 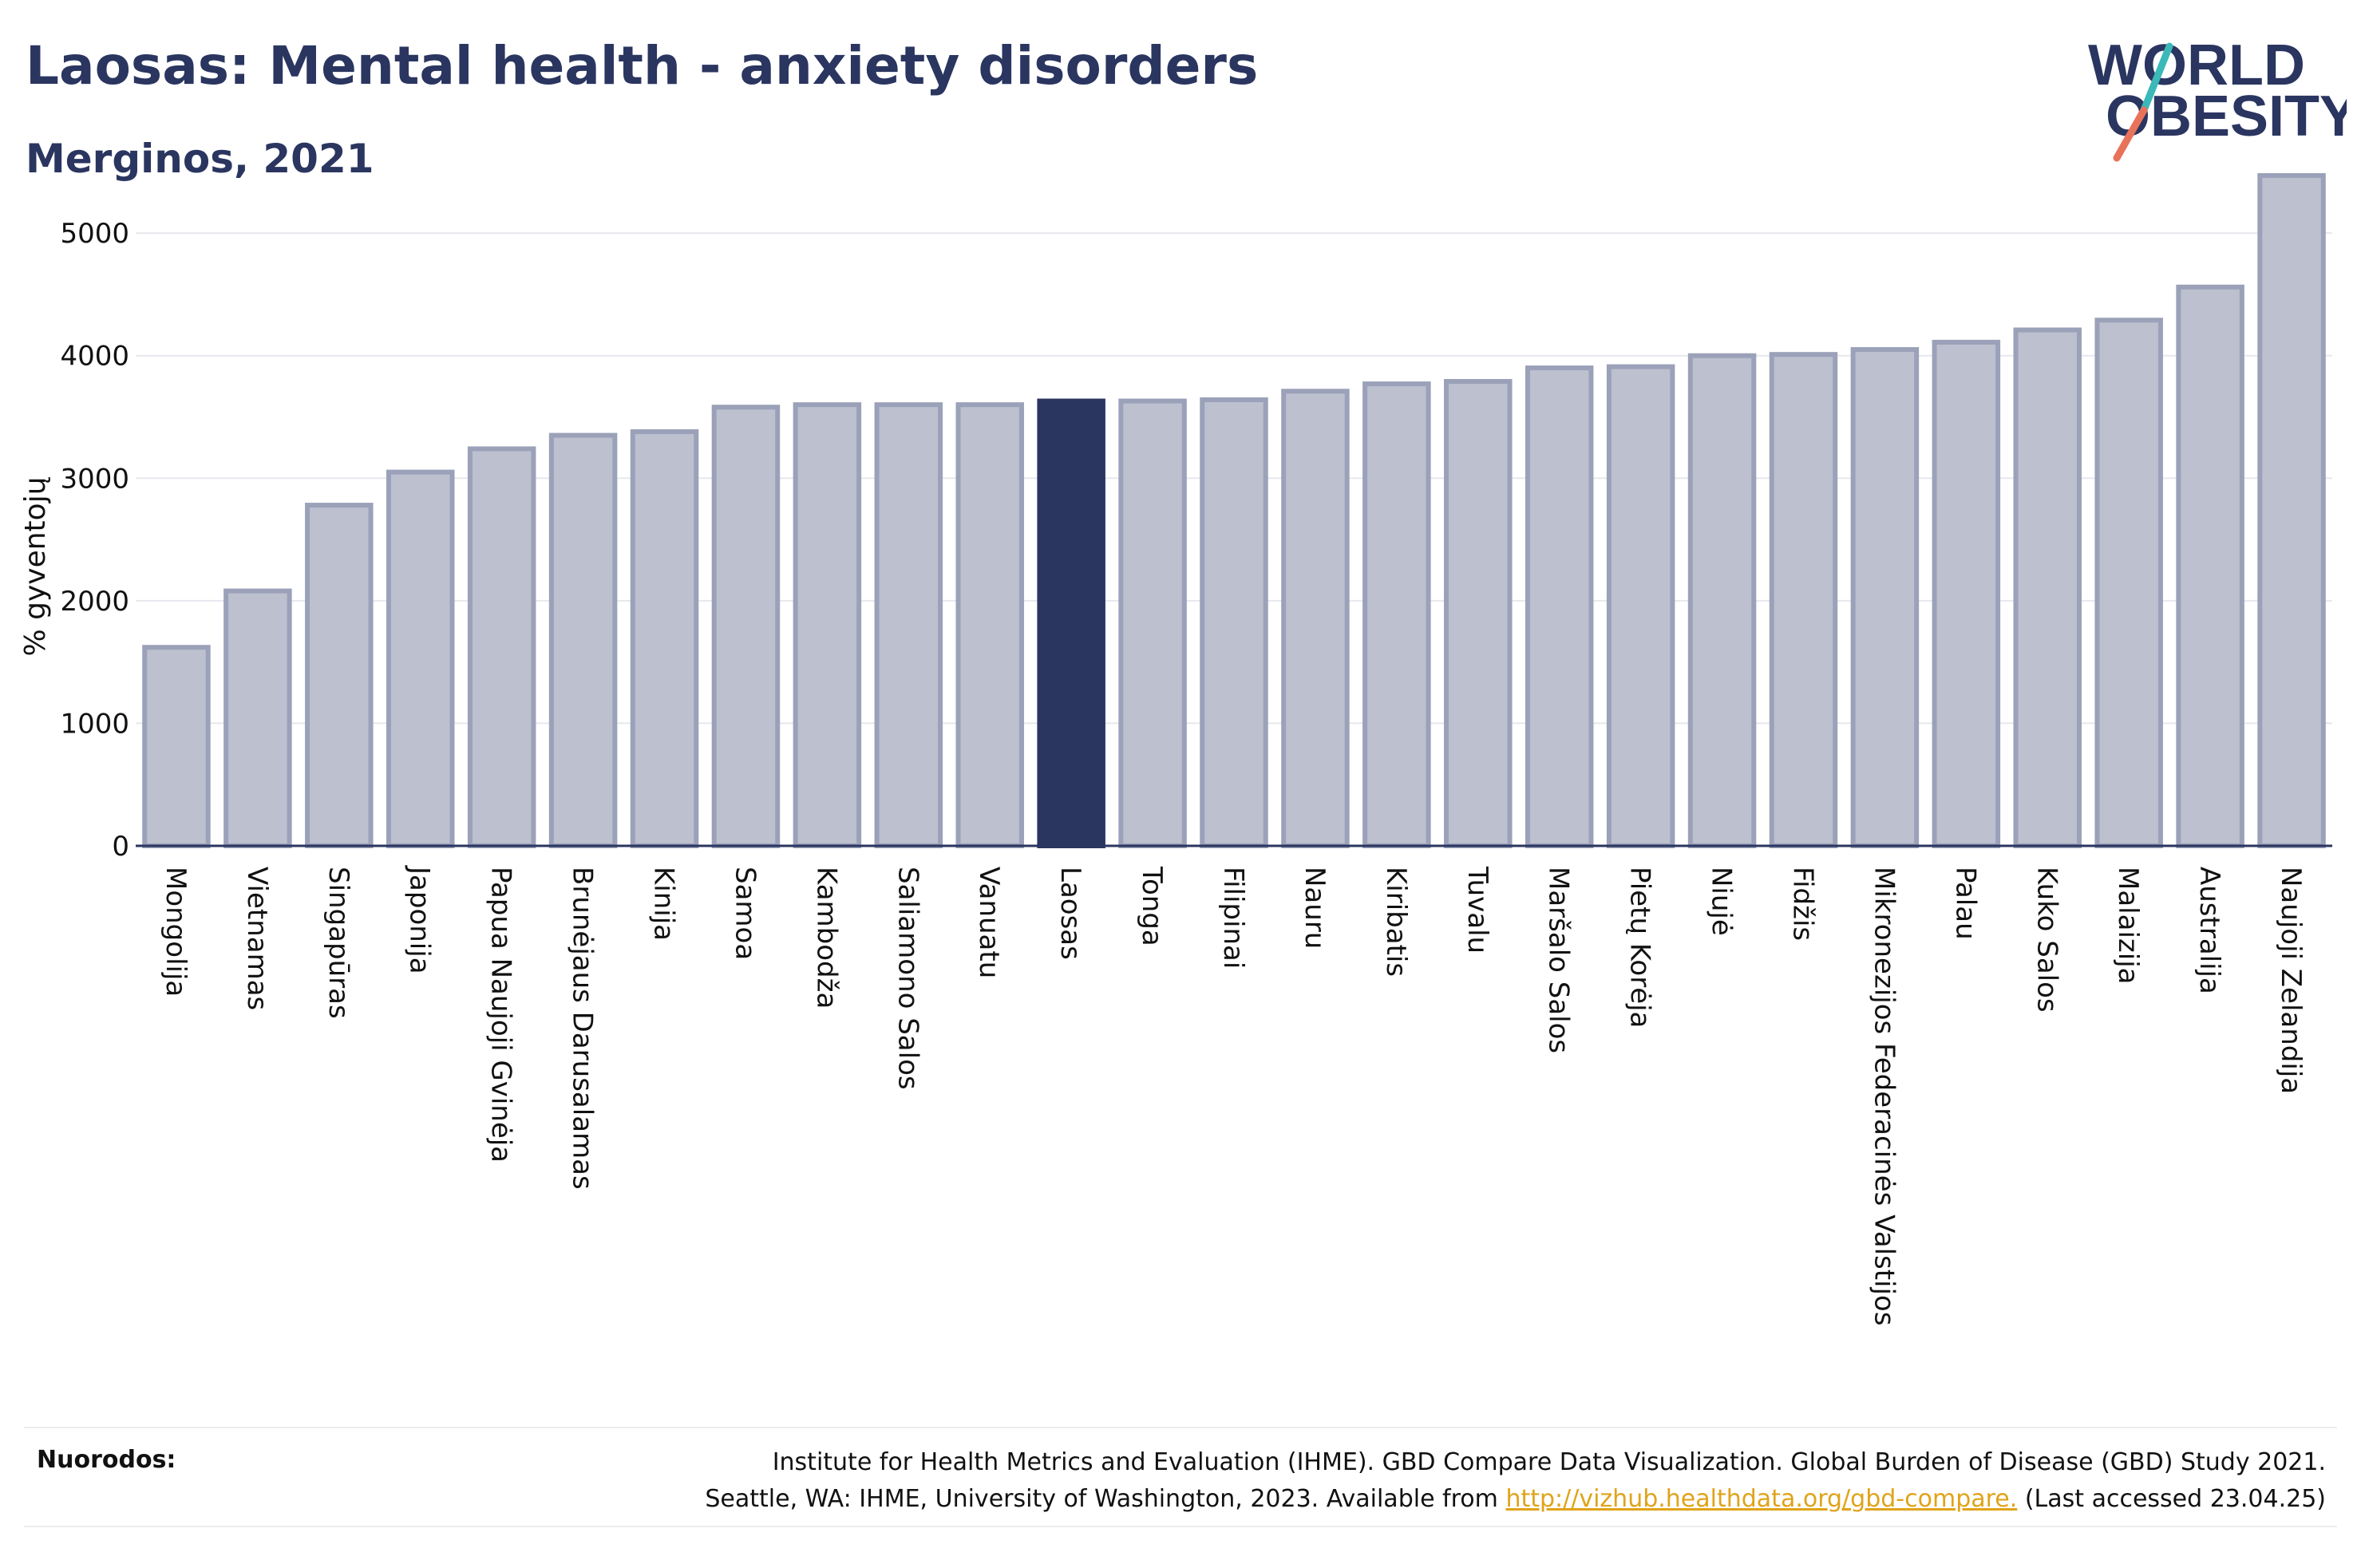 What do you see at coordinates (2175, 1499) in the screenshot?
I see `reference-line-2-suffix: (Last accessed 23.04.25)` at bounding box center [2175, 1499].